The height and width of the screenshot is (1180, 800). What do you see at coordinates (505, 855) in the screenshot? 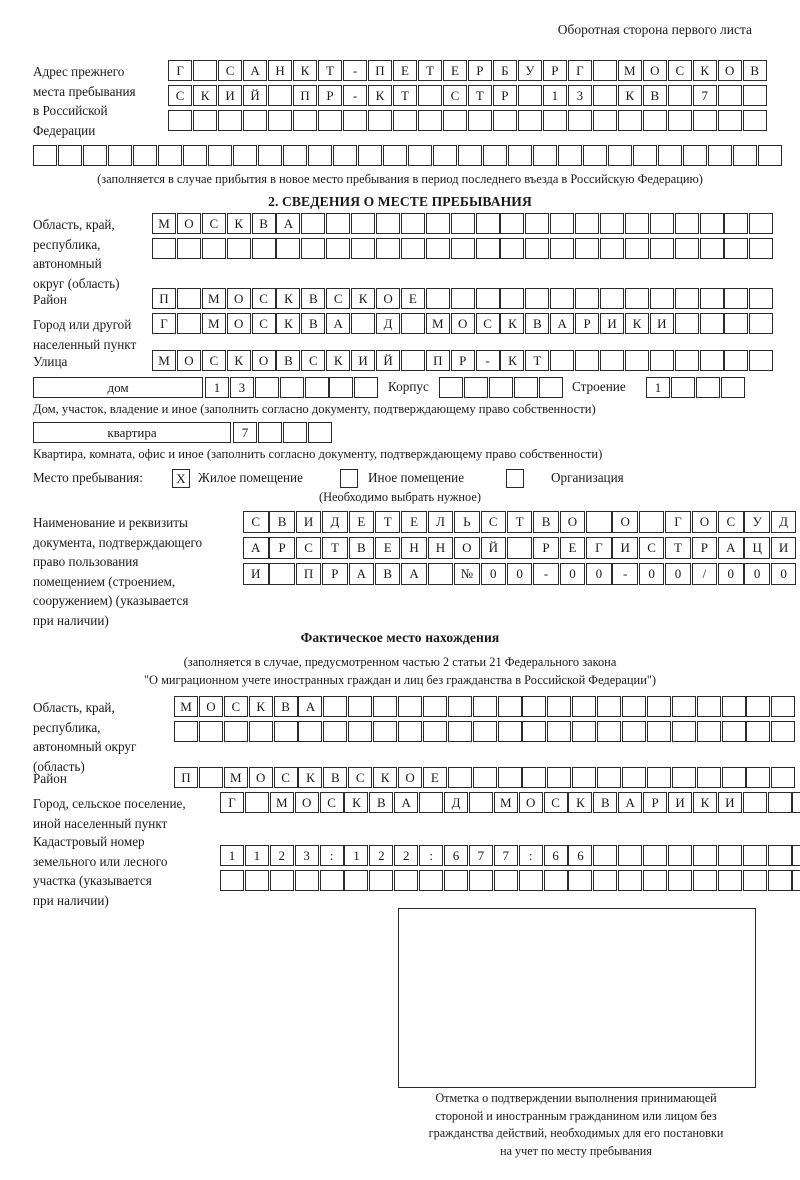
I see `char-cell: 7` at bounding box center [505, 855].